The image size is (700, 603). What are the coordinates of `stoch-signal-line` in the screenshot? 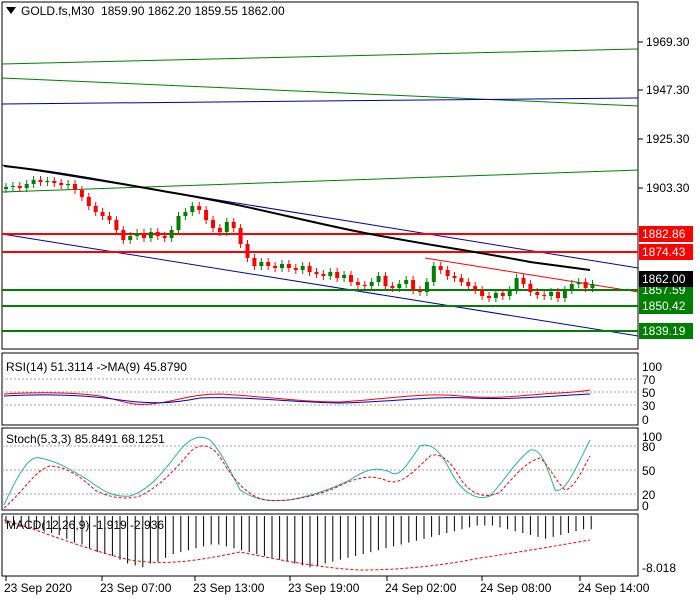 It's located at (297, 477).